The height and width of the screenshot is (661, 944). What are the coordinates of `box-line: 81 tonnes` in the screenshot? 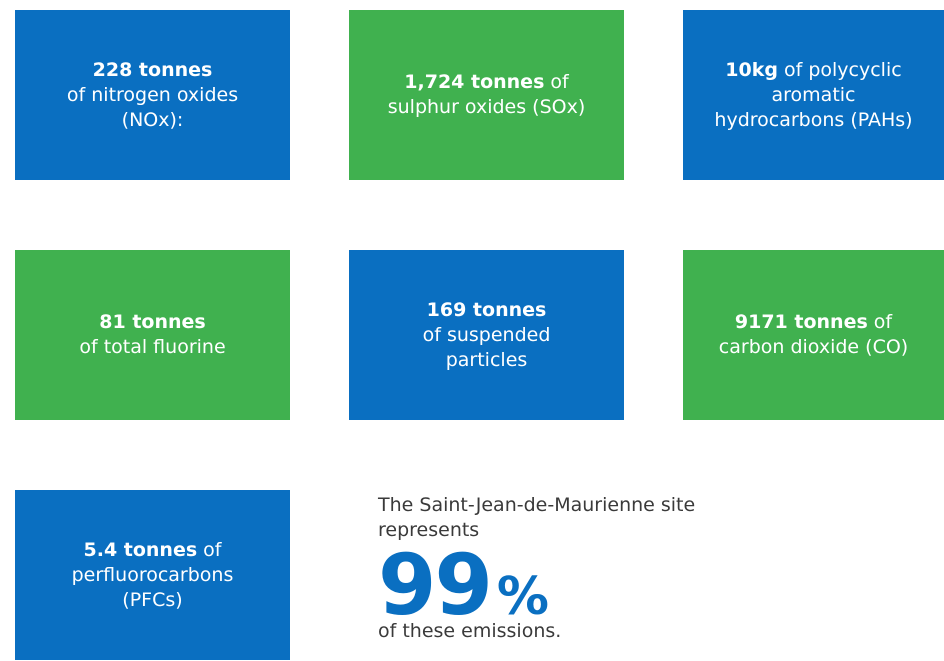 It's located at (152, 322).